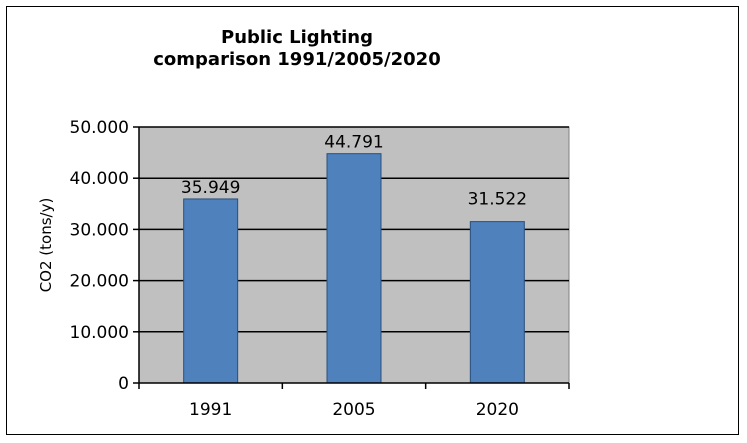  What do you see at coordinates (497, 410) in the screenshot?
I see `x-tick-label-2020: 2020` at bounding box center [497, 410].